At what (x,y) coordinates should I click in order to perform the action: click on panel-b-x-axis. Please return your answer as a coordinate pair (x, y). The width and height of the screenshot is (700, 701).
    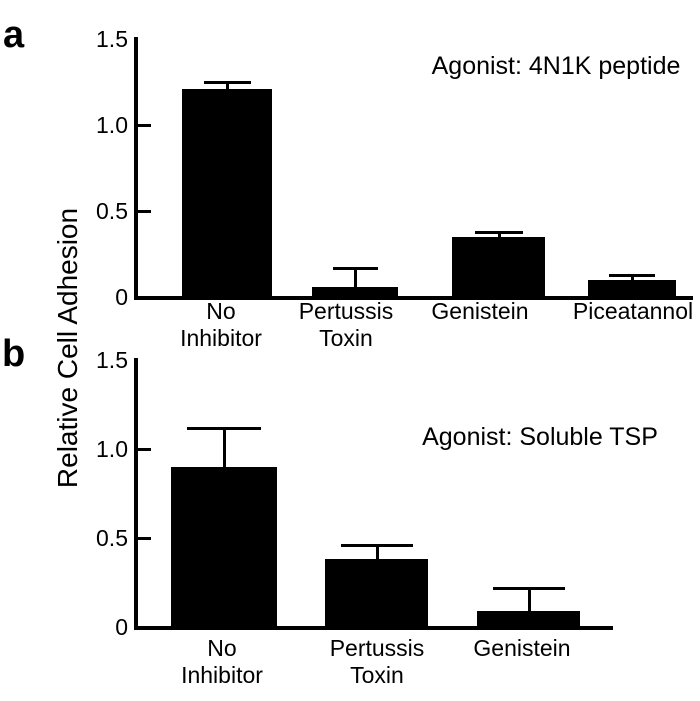
    Looking at the image, I should click on (373, 628).